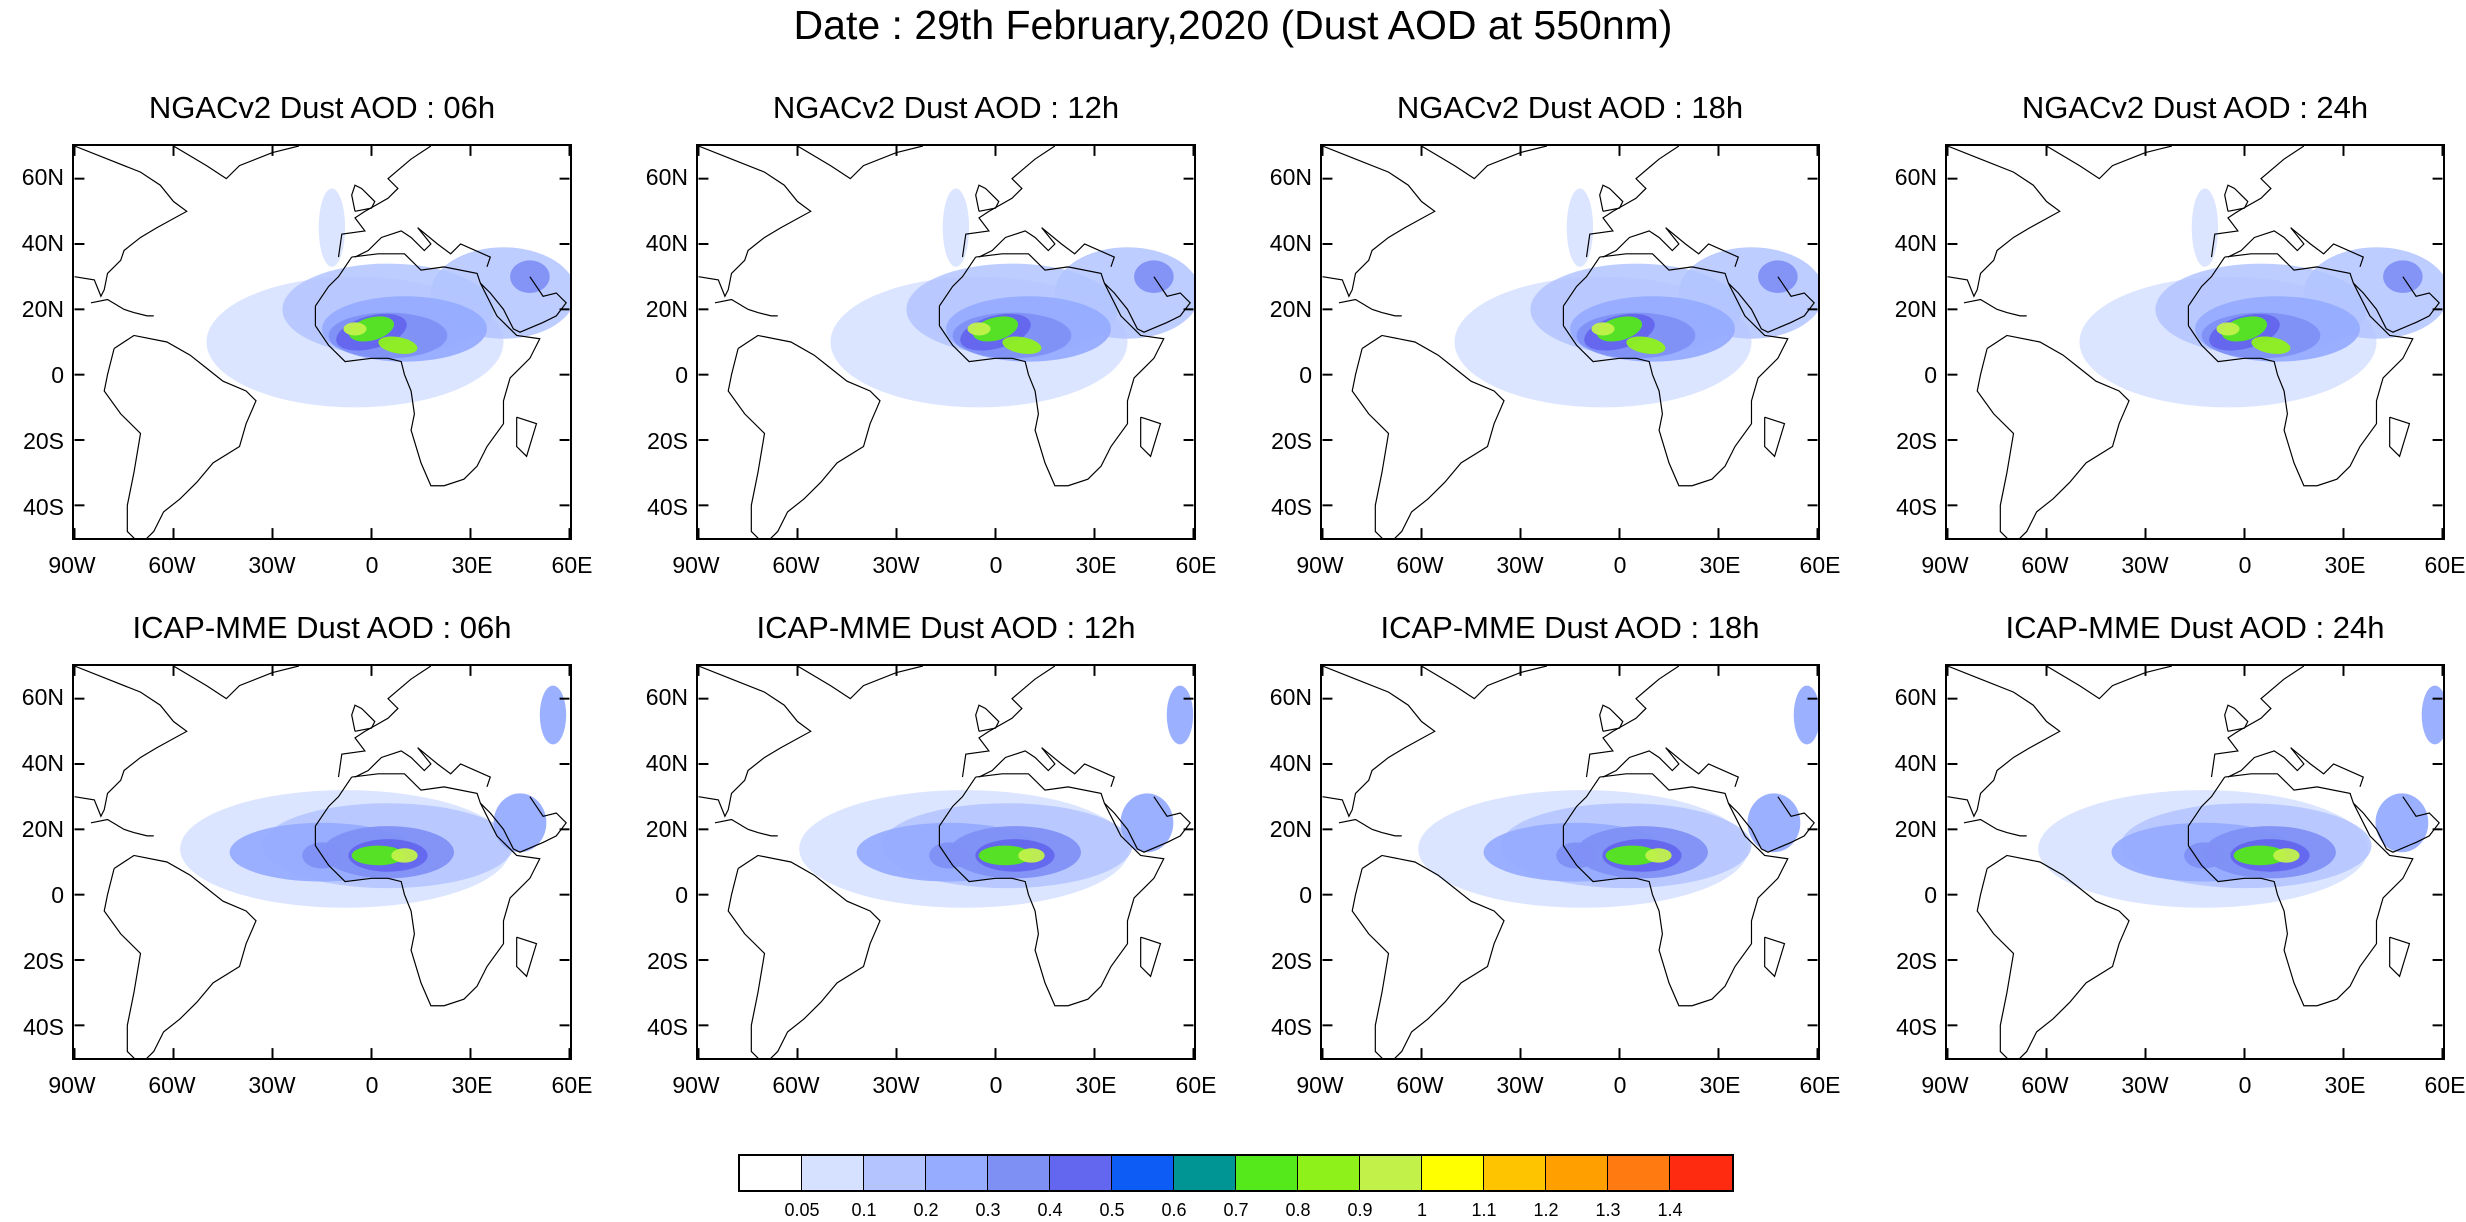 Image resolution: width=2466 pixels, height=1222 pixels. What do you see at coordinates (864, 1210) in the screenshot?
I see `colorbar-tick-label: 0.1` at bounding box center [864, 1210].